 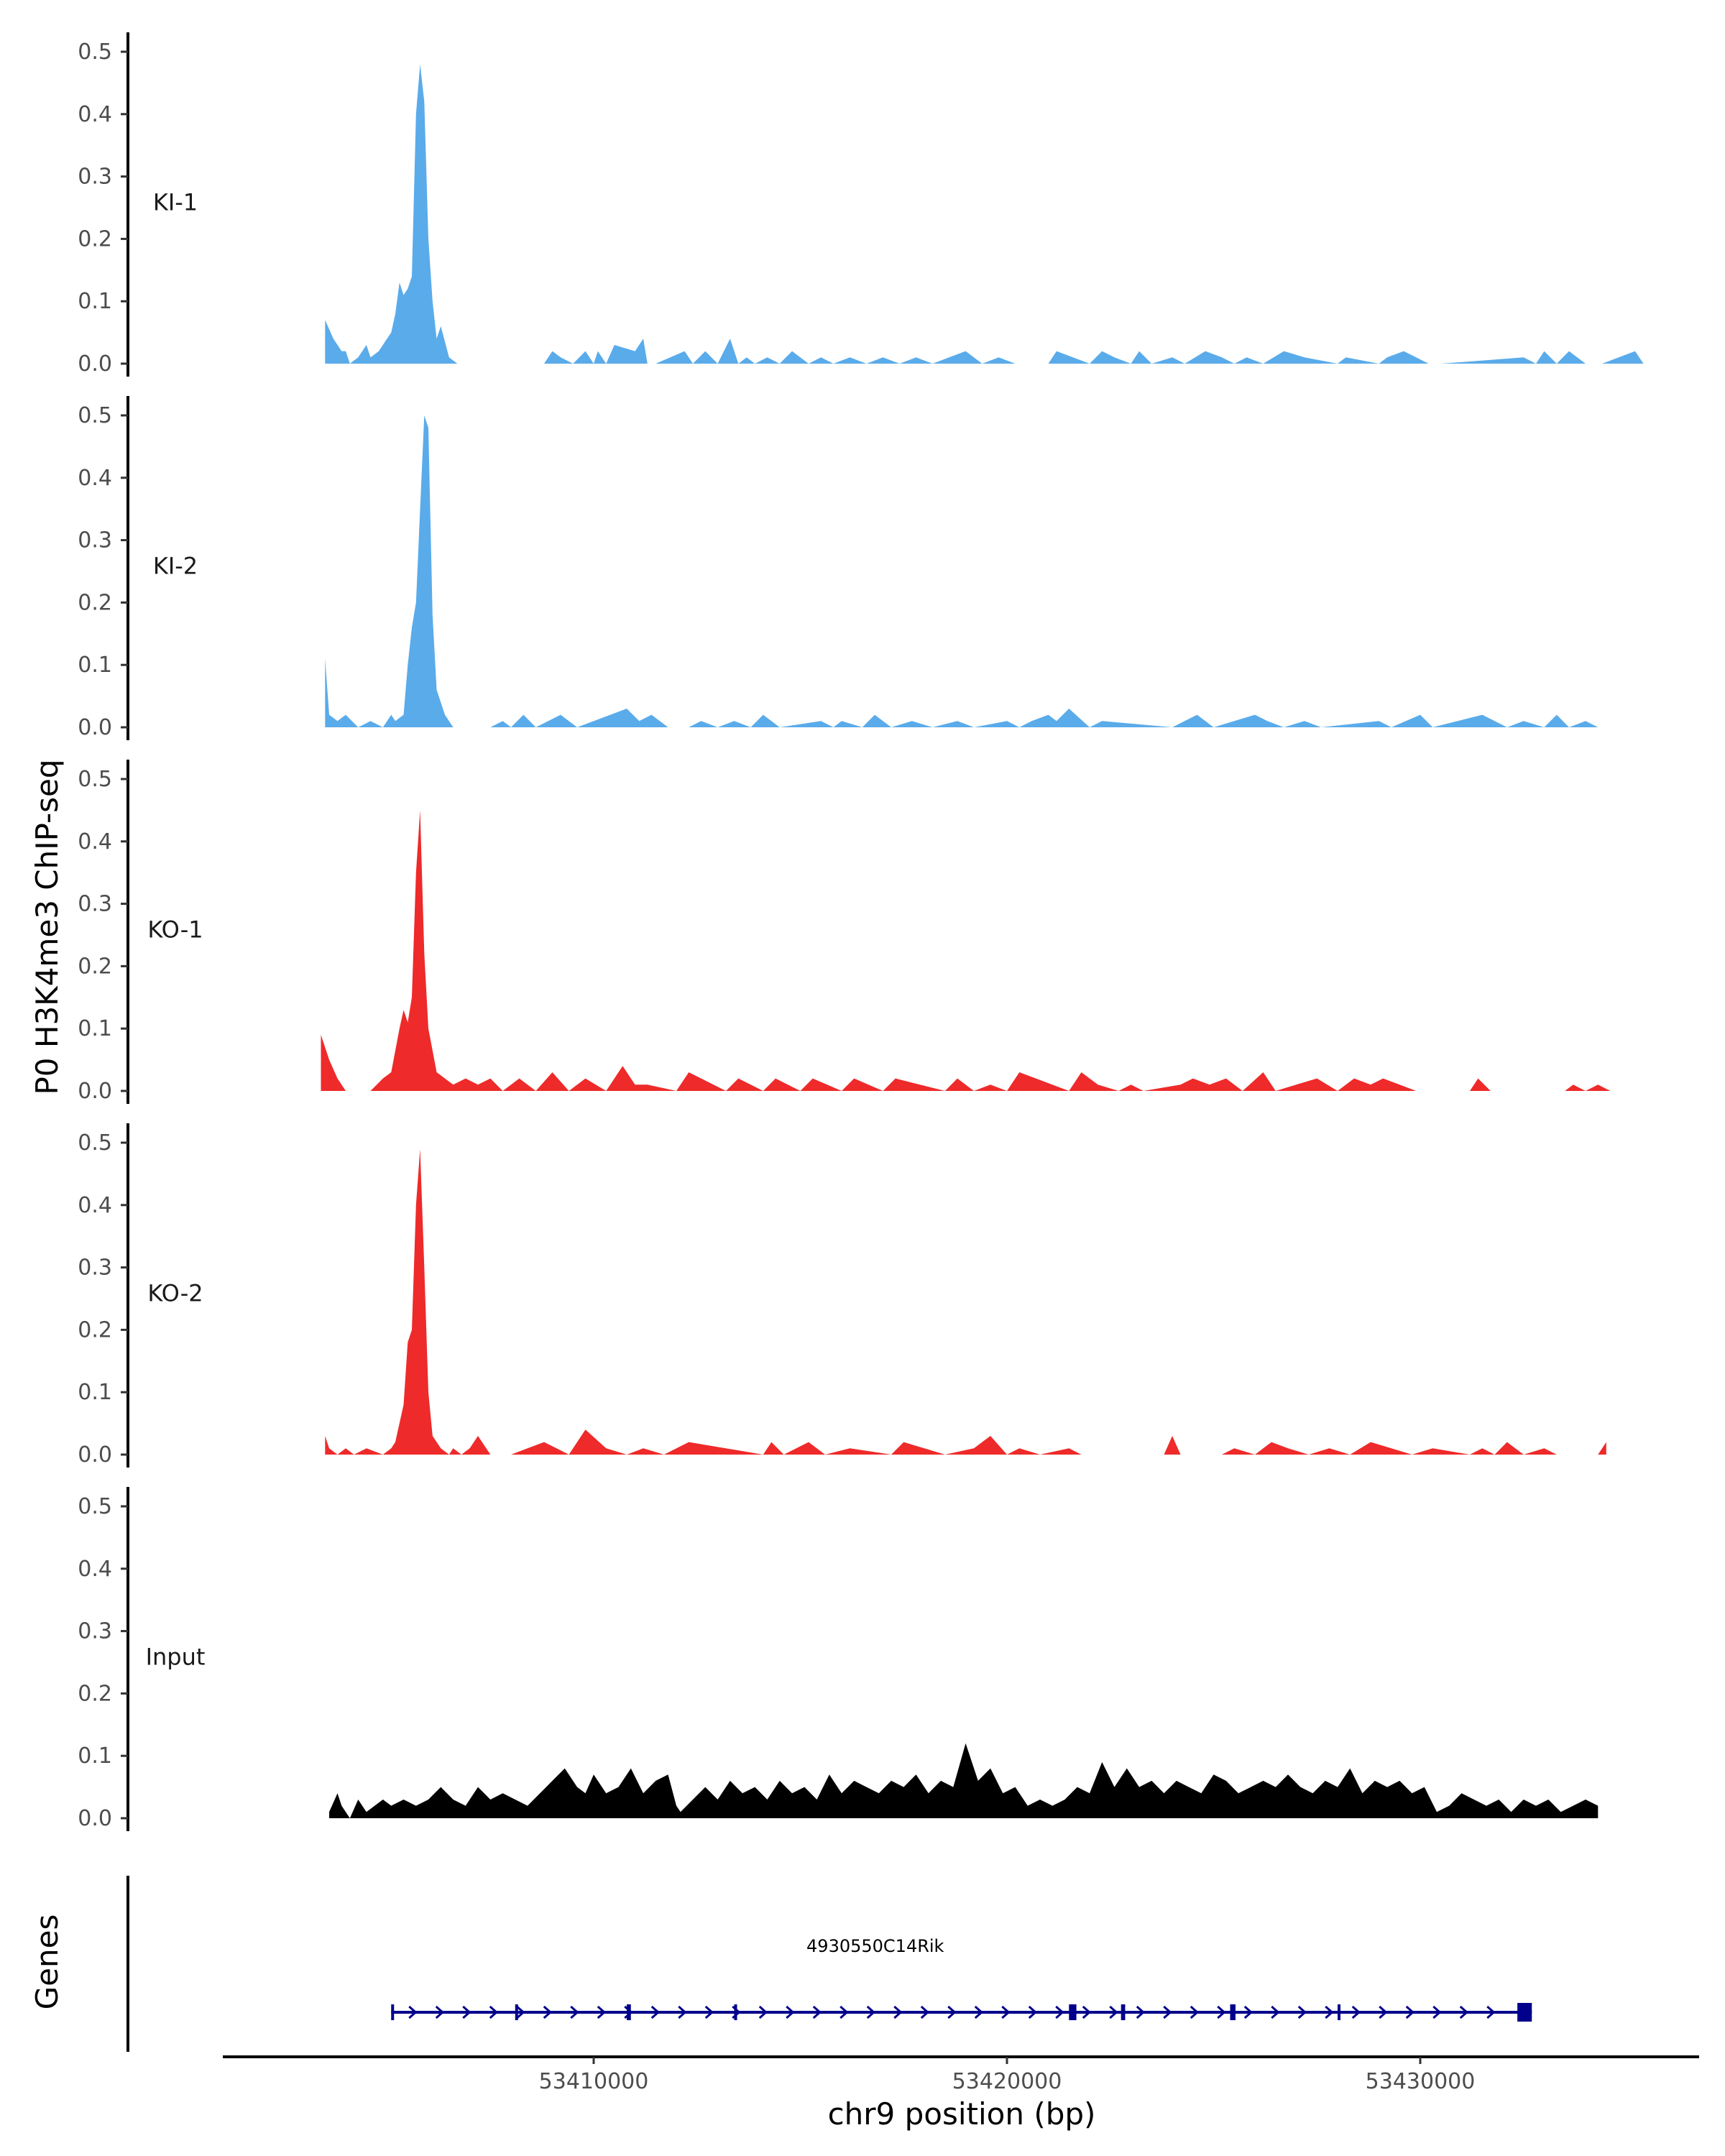 I want to click on track-label: KI-2, so click(x=175, y=565).